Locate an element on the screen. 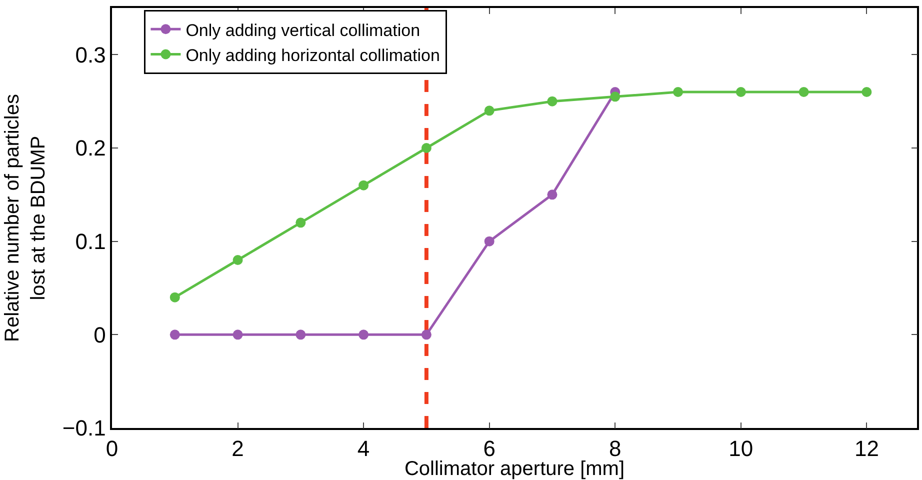  y-tick-label: 0.3 is located at coordinates (90, 55).